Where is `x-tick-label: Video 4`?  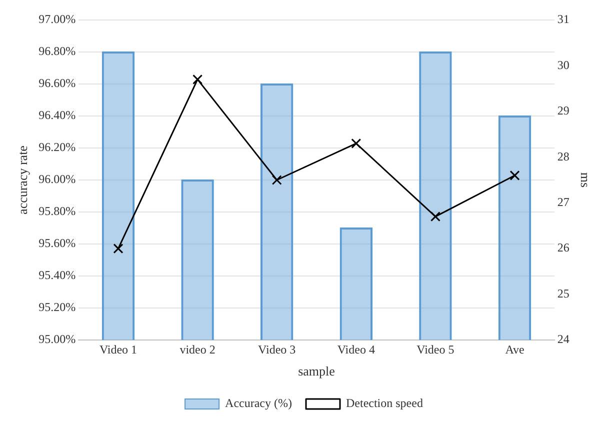 x-tick-label: Video 4 is located at coordinates (356, 349).